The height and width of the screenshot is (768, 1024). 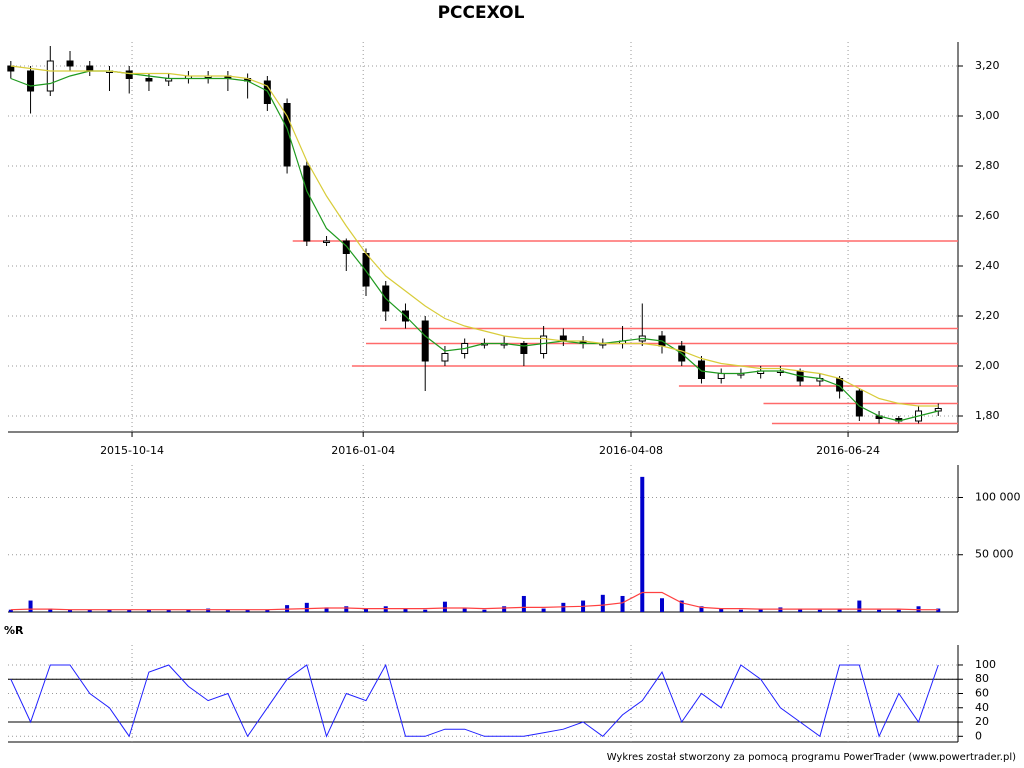 What do you see at coordinates (987, 65) in the screenshot?
I see `y-tick-label: 3,20` at bounding box center [987, 65].